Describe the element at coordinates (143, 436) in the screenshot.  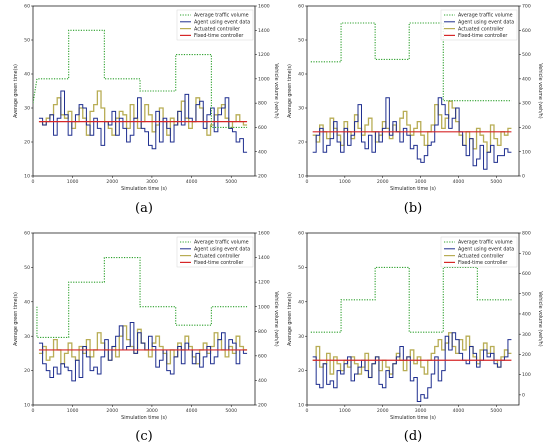
I see `panel-caption: (c)` at that location.